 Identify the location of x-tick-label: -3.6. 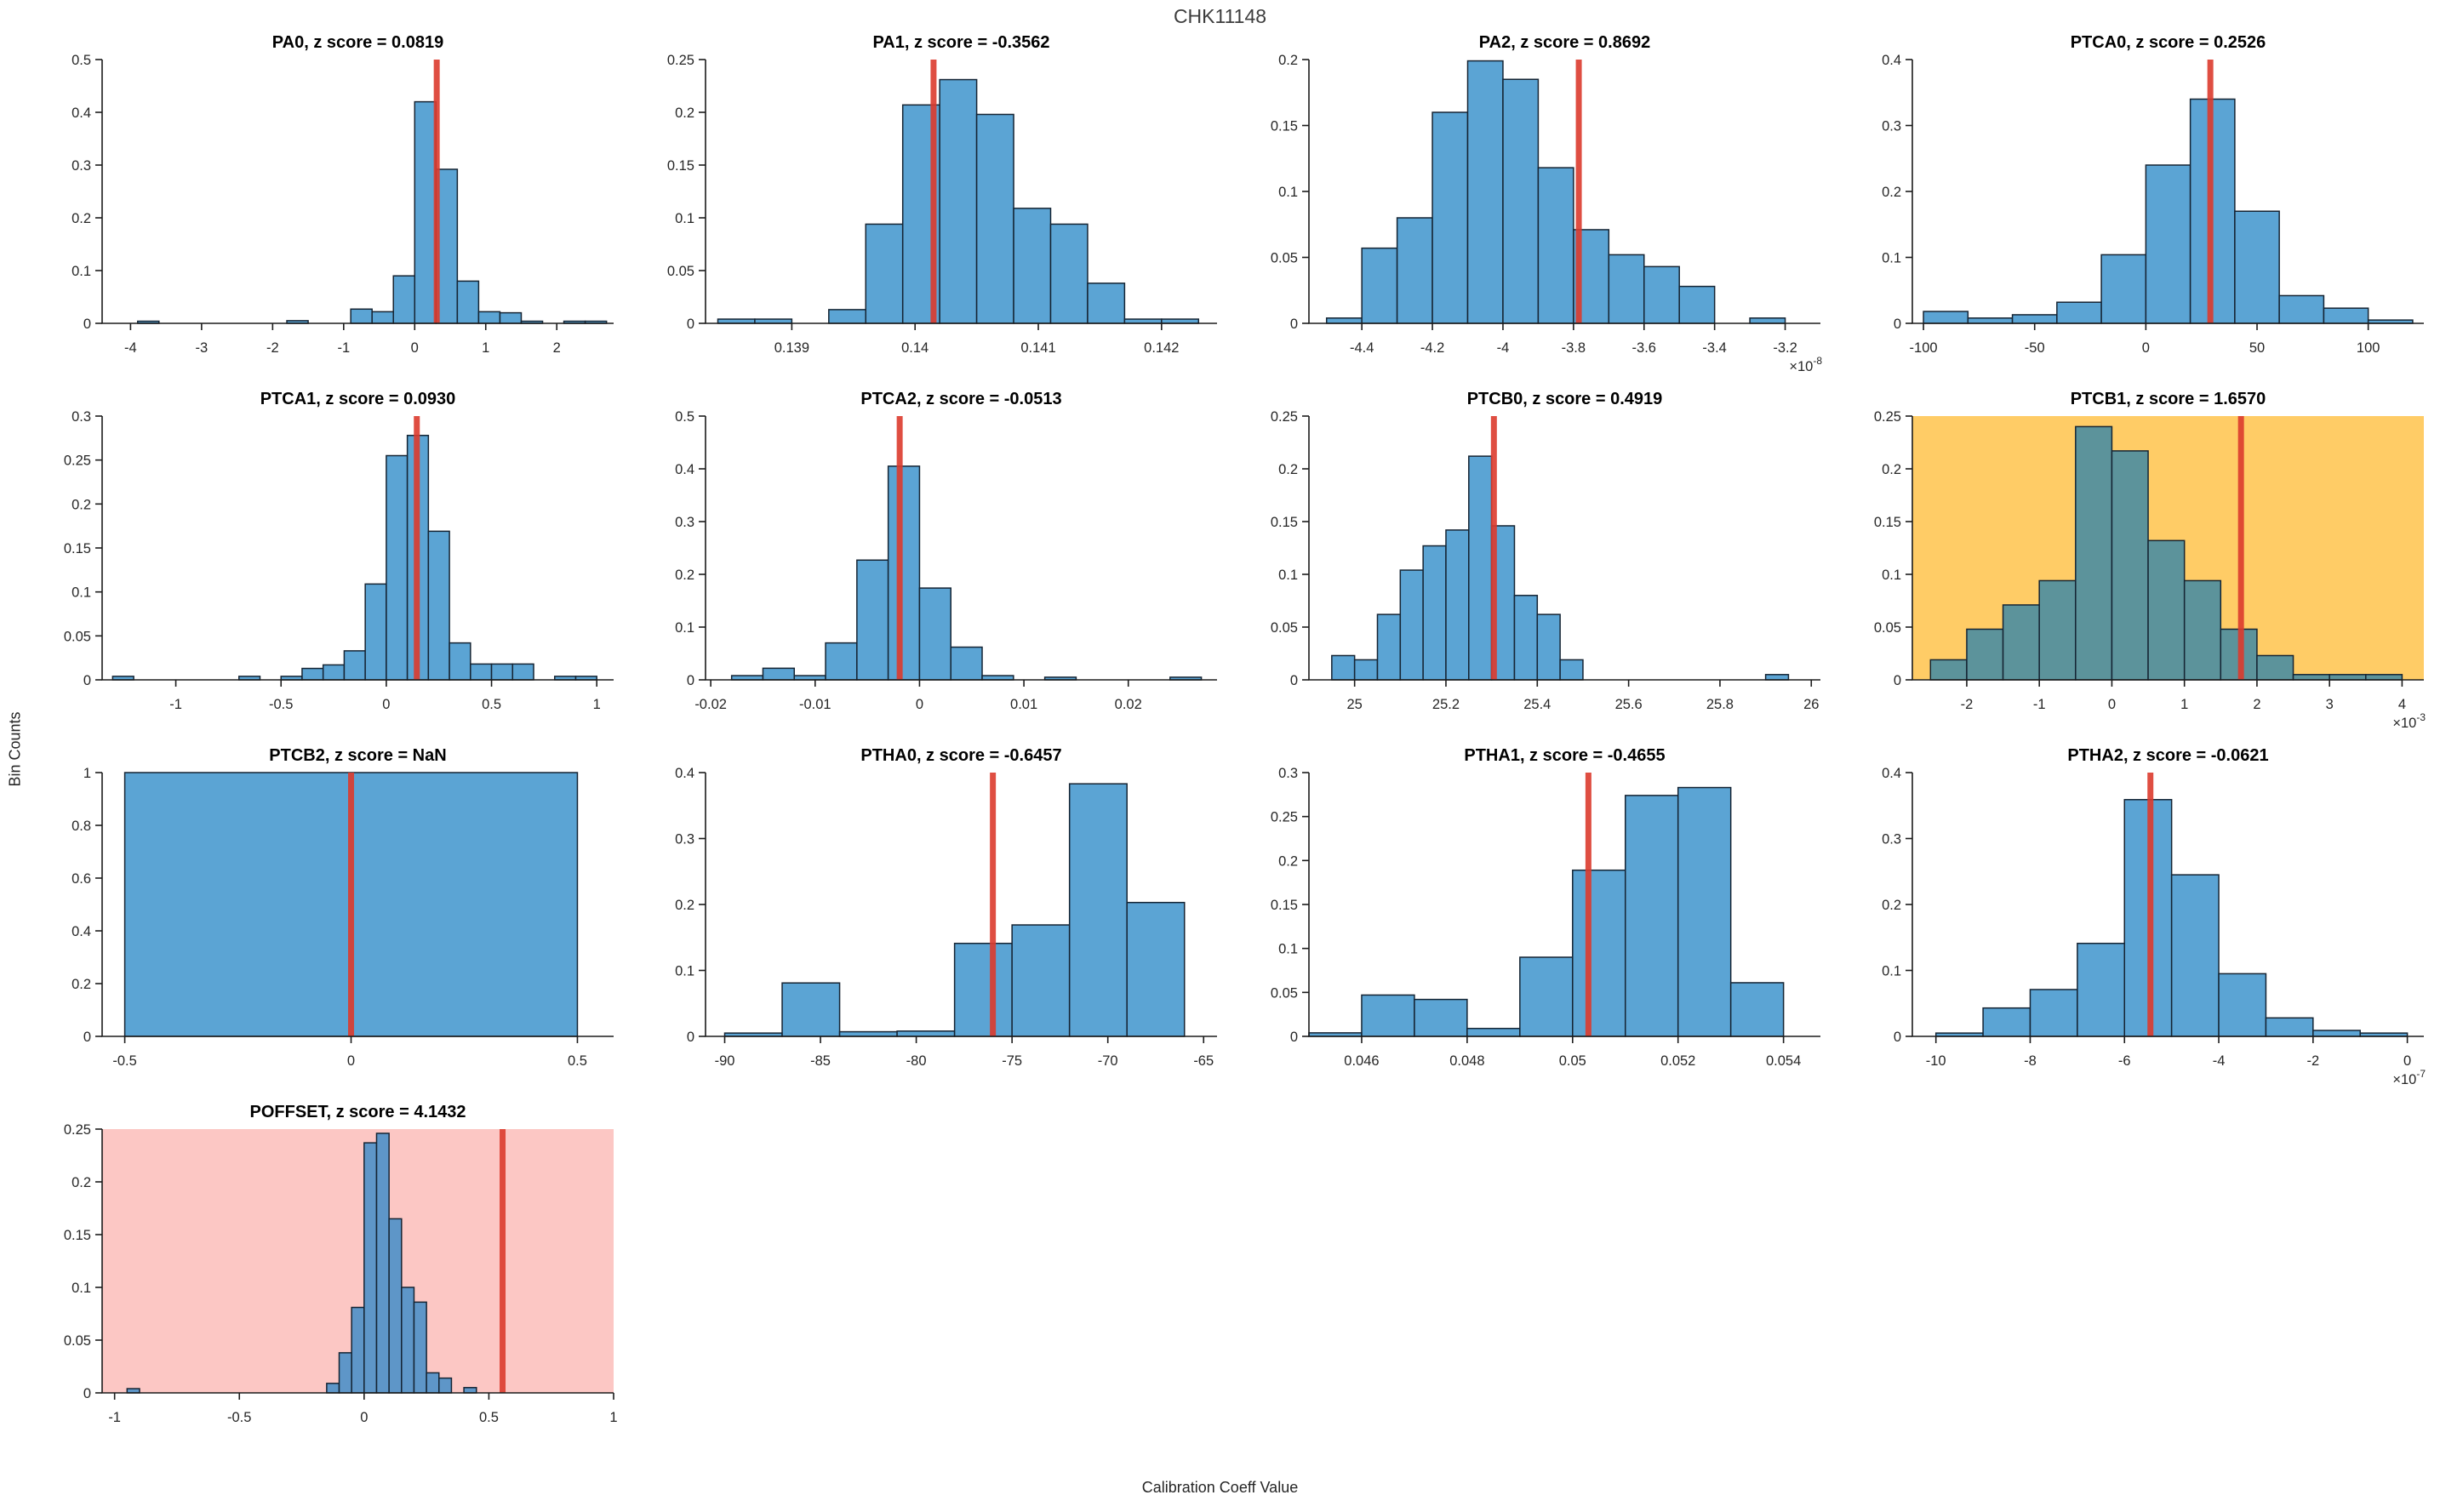
(1644, 348).